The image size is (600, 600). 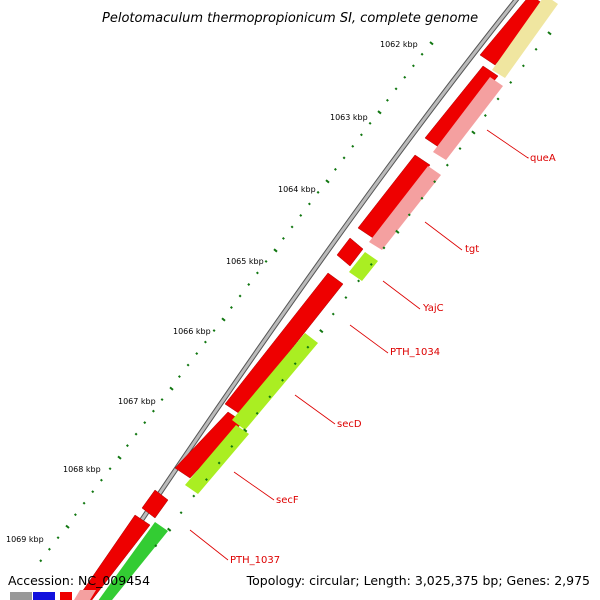 What do you see at coordinates (350, 252) in the screenshot?
I see `gene-arrow-yajC` at bounding box center [350, 252].